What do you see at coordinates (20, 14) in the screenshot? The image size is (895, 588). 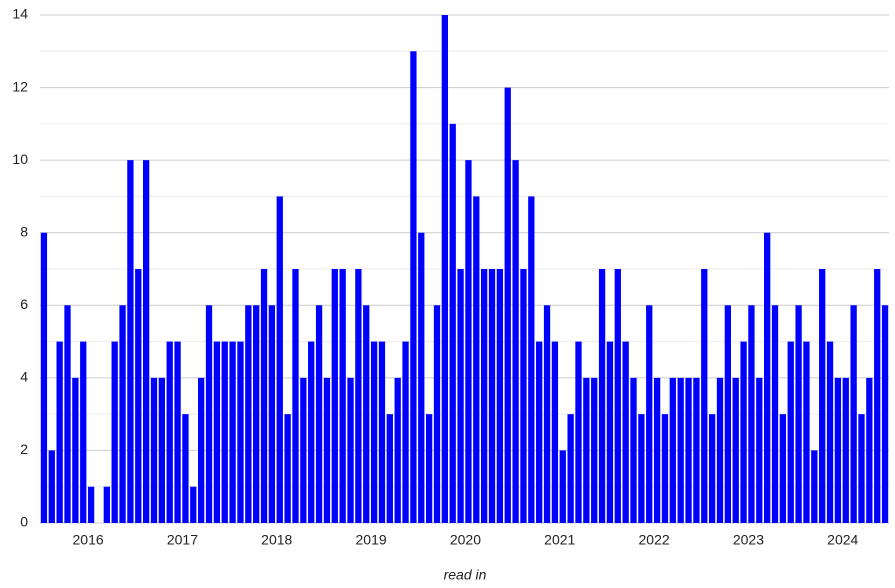 I see `y-tick-label: 14` at bounding box center [20, 14].